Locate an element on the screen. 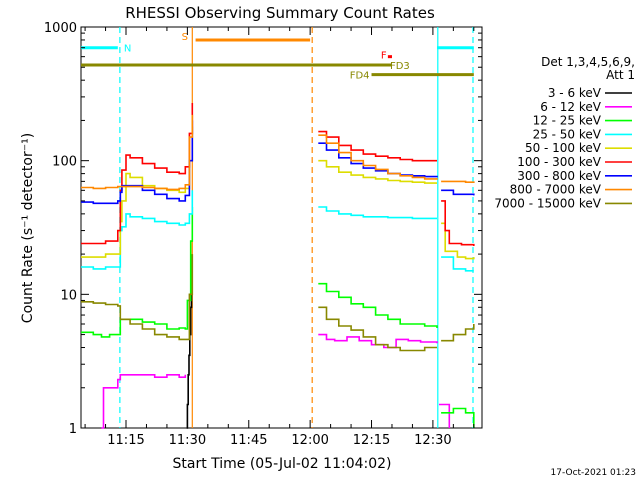 This screenshot has width=640, height=480. x-tick-label-12-30: 12:30 is located at coordinates (432, 440).